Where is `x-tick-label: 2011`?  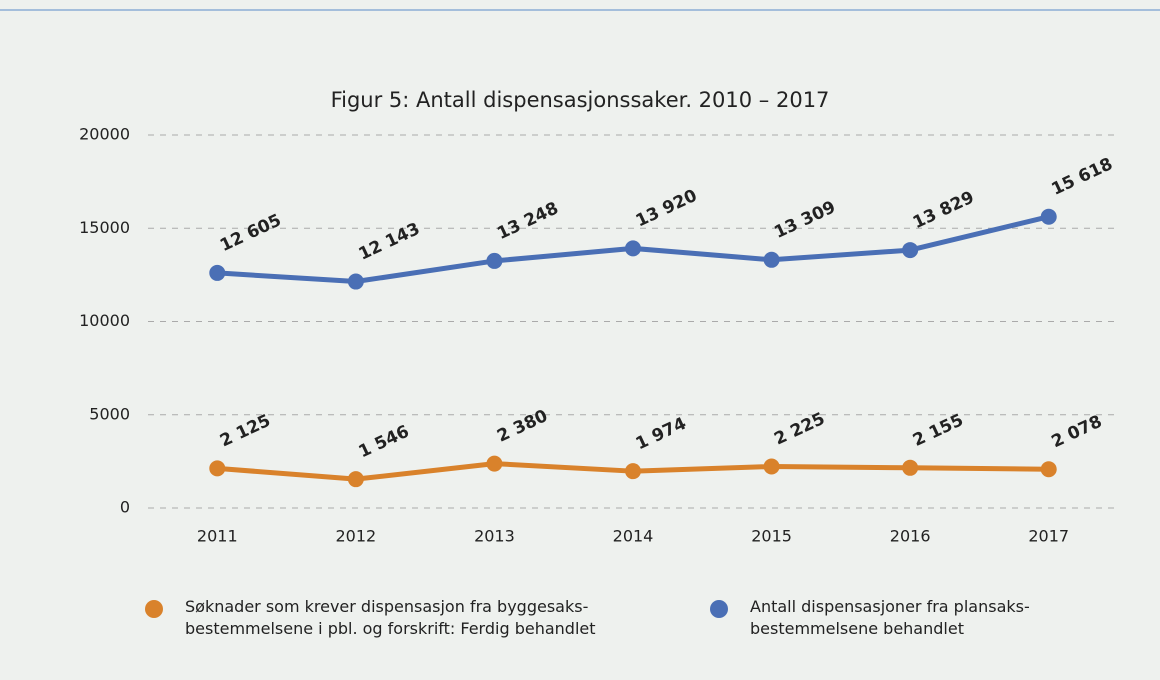 x-tick-label: 2011 is located at coordinates (217, 536).